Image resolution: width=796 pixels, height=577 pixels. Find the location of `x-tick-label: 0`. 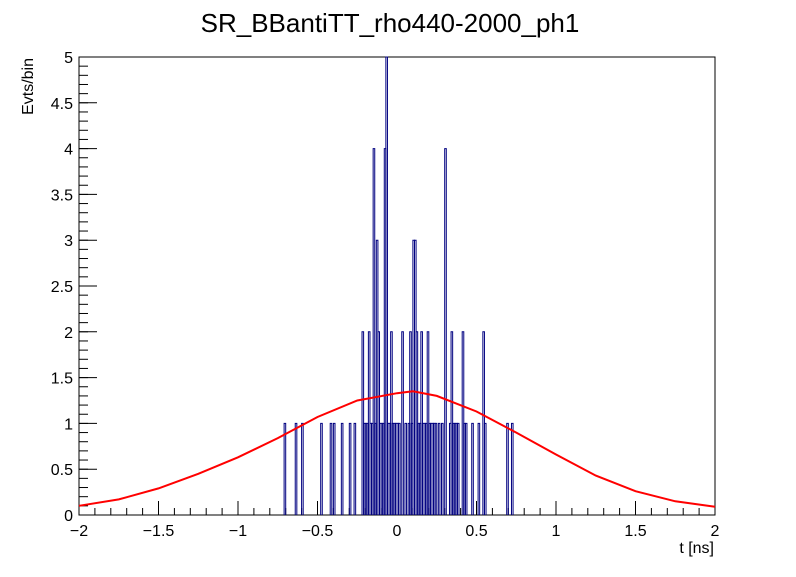

x-tick-label: 0 is located at coordinates (397, 531).